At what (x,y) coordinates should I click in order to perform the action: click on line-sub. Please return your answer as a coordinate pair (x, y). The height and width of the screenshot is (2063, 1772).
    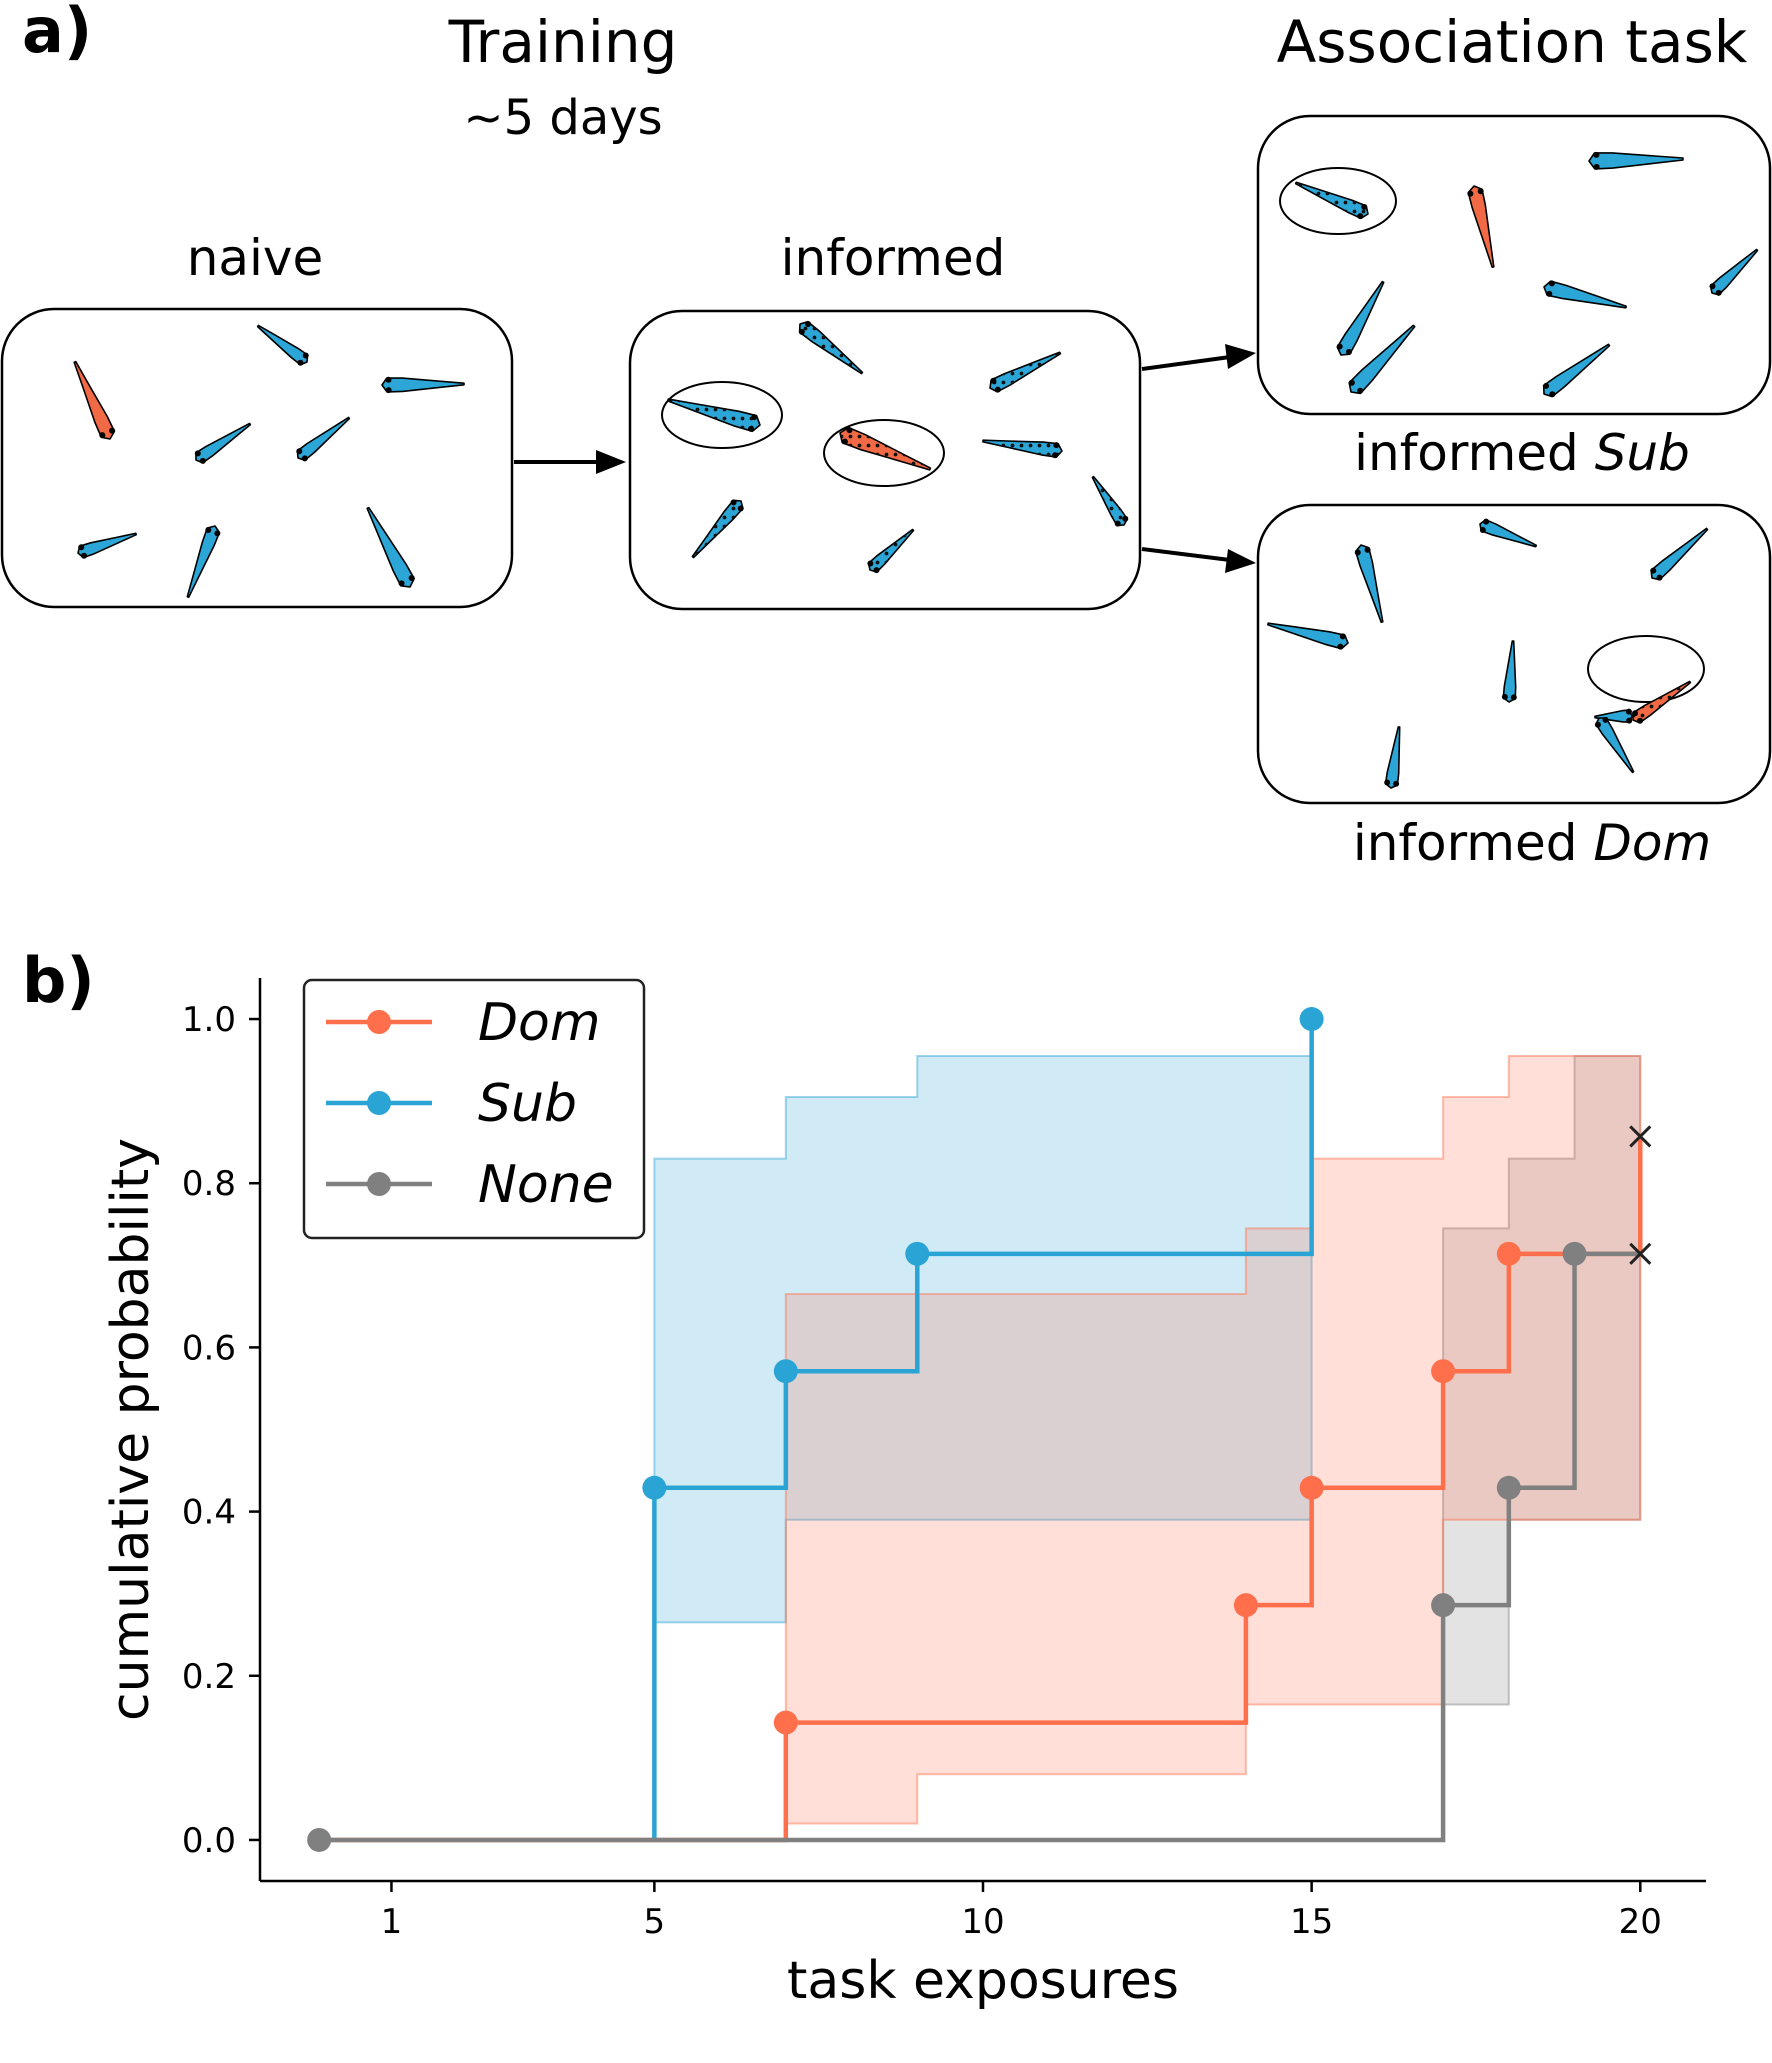
    Looking at the image, I should click on (983, 1429).